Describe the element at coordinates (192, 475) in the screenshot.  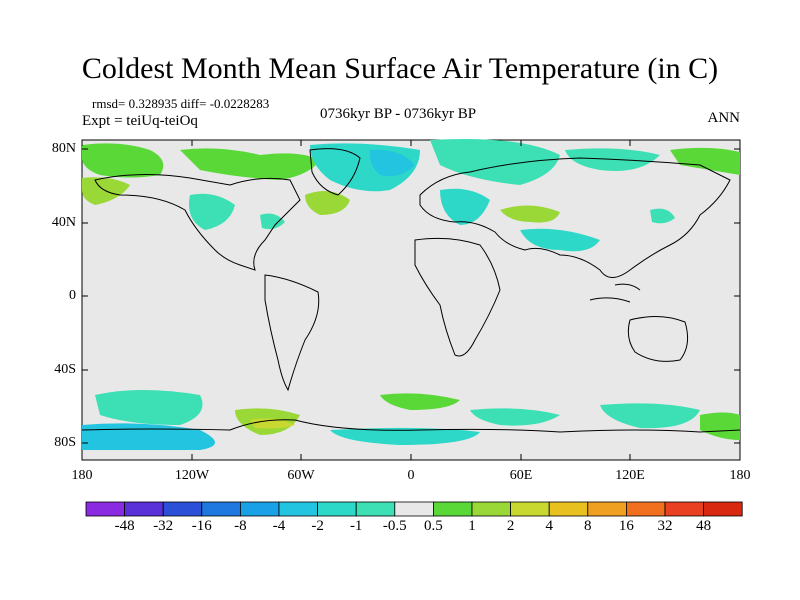
I see `x-tick-label: 120W` at that location.